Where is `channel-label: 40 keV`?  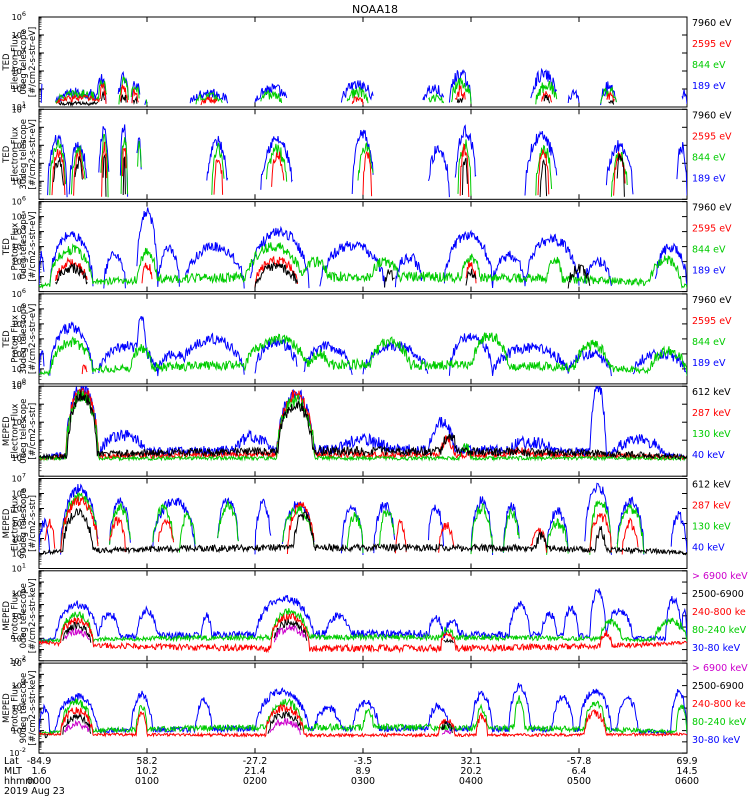 channel-label: 40 keV is located at coordinates (708, 455).